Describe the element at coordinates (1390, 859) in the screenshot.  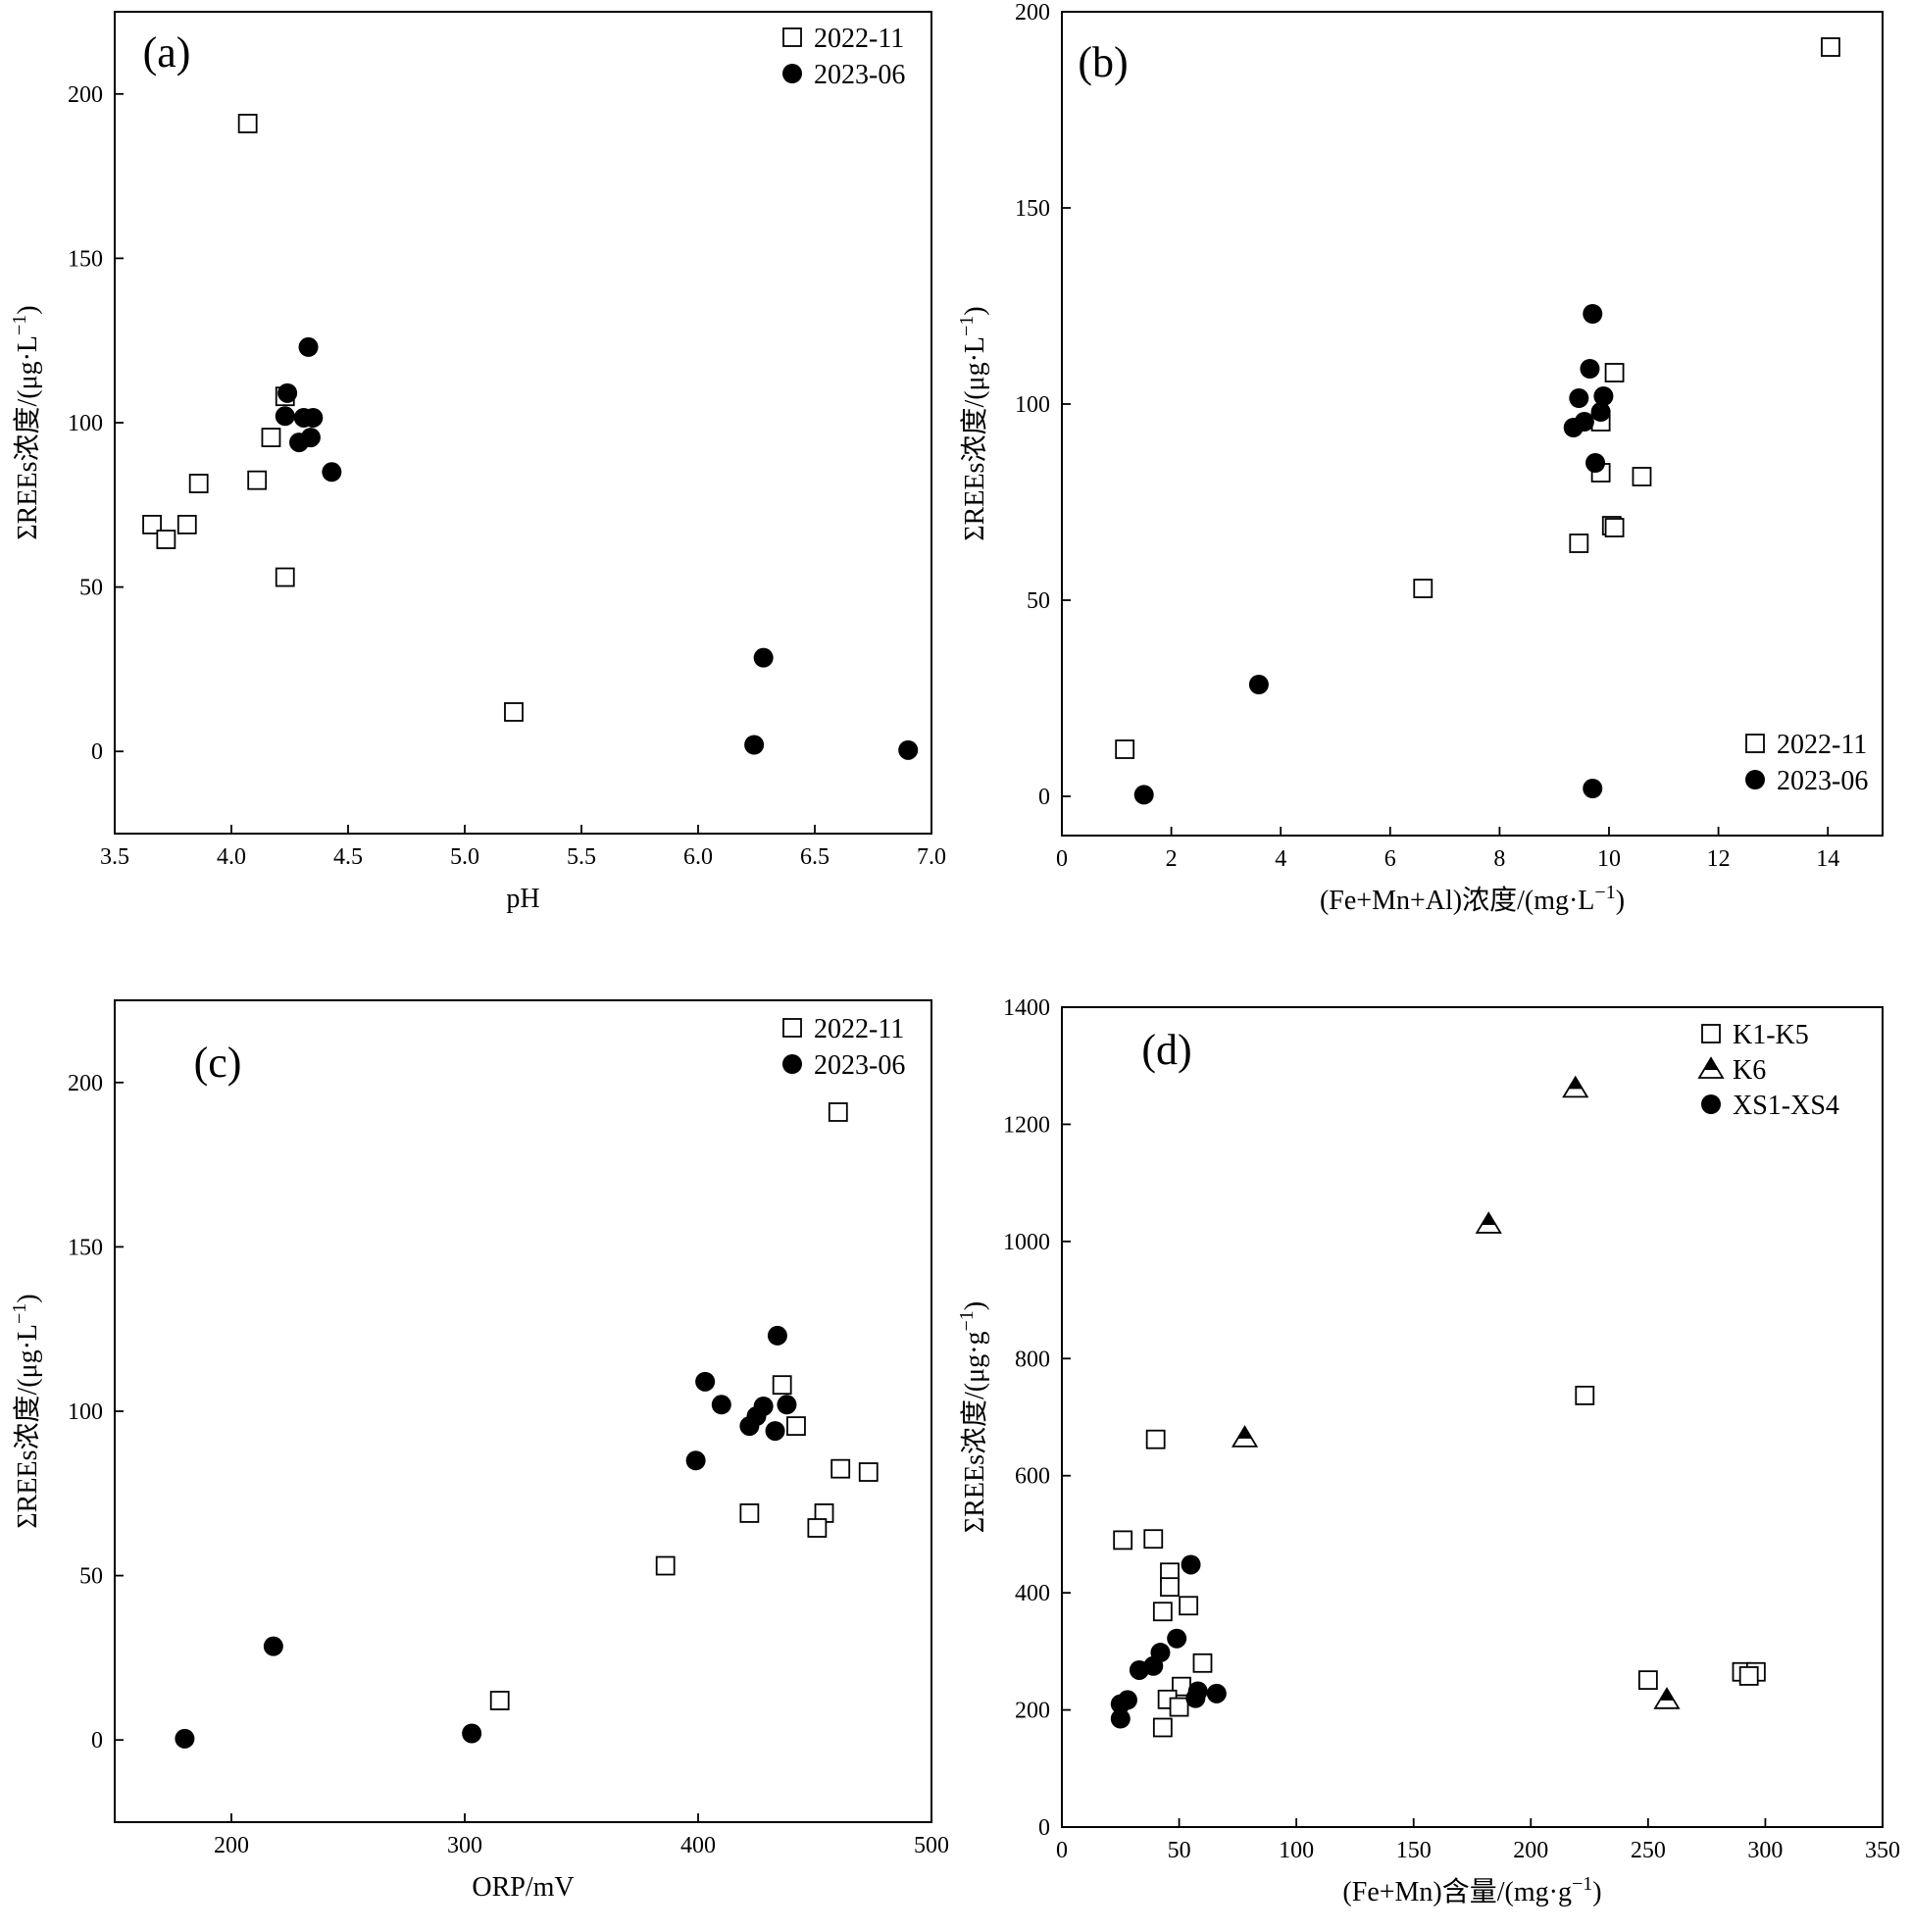
I see `x-tick-label: 6` at that location.